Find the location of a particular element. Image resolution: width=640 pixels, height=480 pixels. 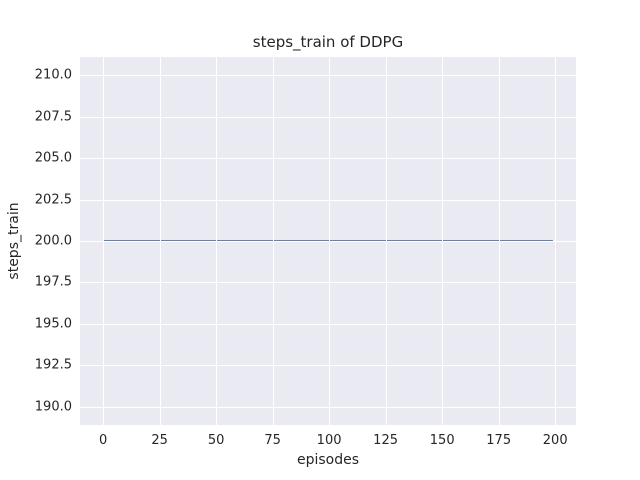

x-tick-label: 0 is located at coordinates (103, 440).